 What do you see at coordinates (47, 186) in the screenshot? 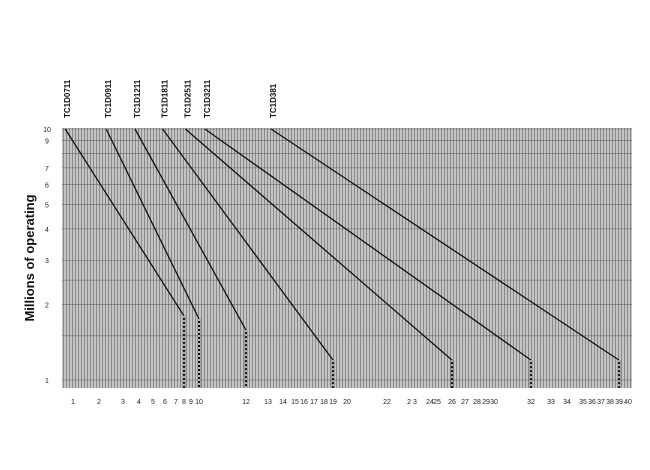
I see `y-tick-label: 6` at bounding box center [47, 186].